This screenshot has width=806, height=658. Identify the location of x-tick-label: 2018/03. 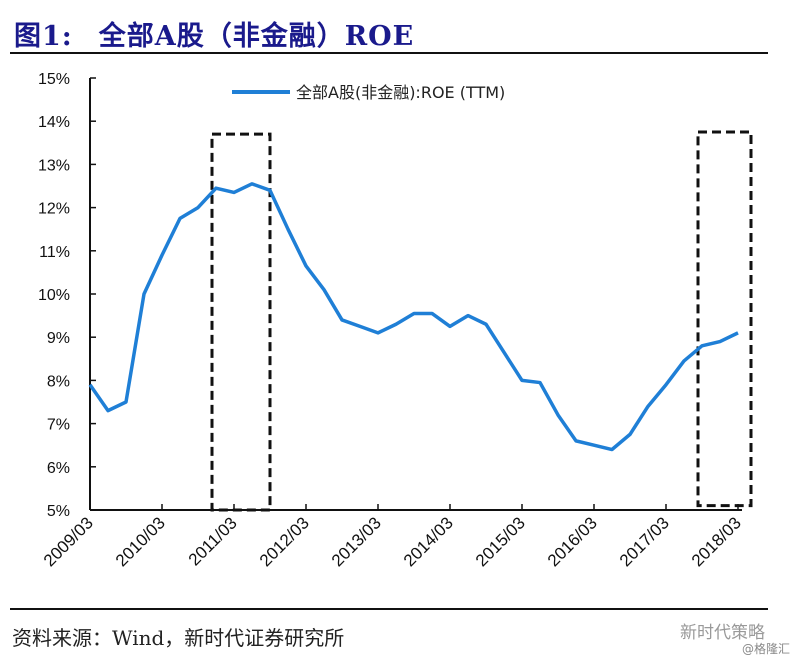
(716, 541).